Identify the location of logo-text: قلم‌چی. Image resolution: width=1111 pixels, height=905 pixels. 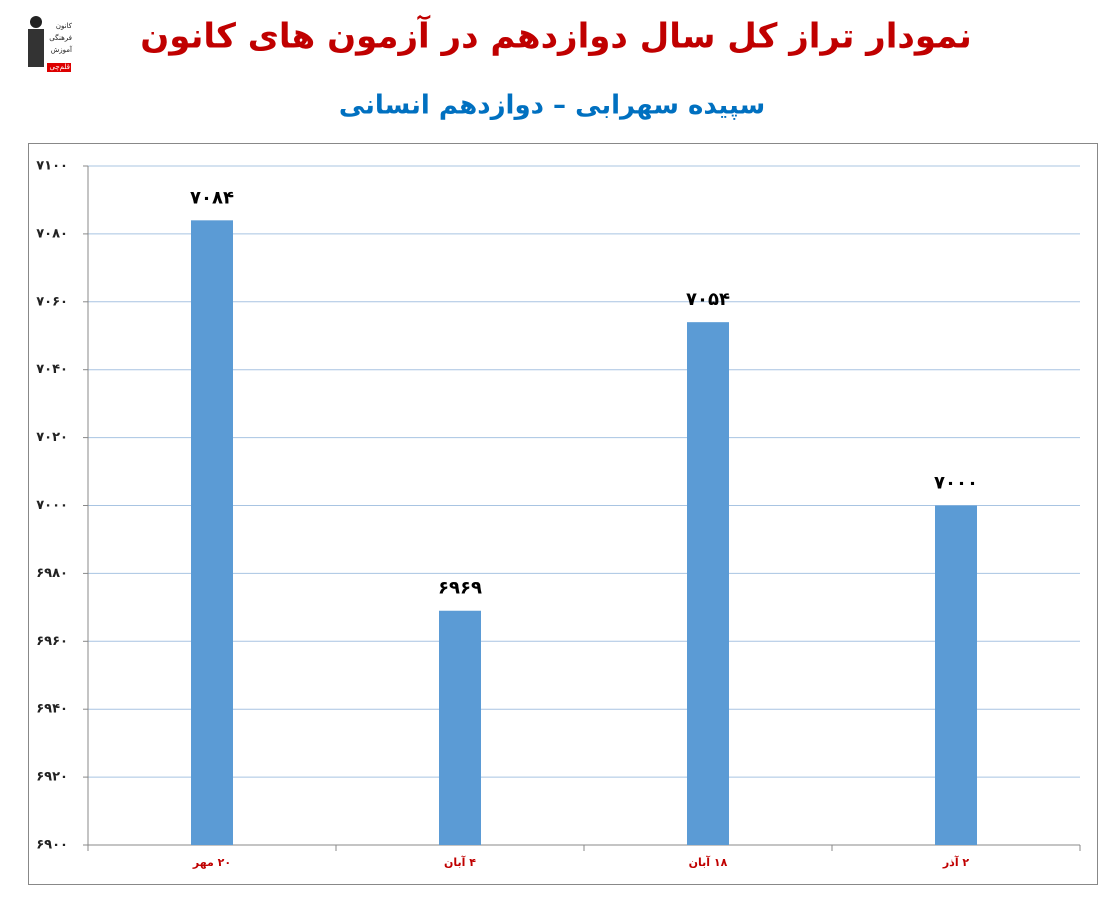
(60, 67).